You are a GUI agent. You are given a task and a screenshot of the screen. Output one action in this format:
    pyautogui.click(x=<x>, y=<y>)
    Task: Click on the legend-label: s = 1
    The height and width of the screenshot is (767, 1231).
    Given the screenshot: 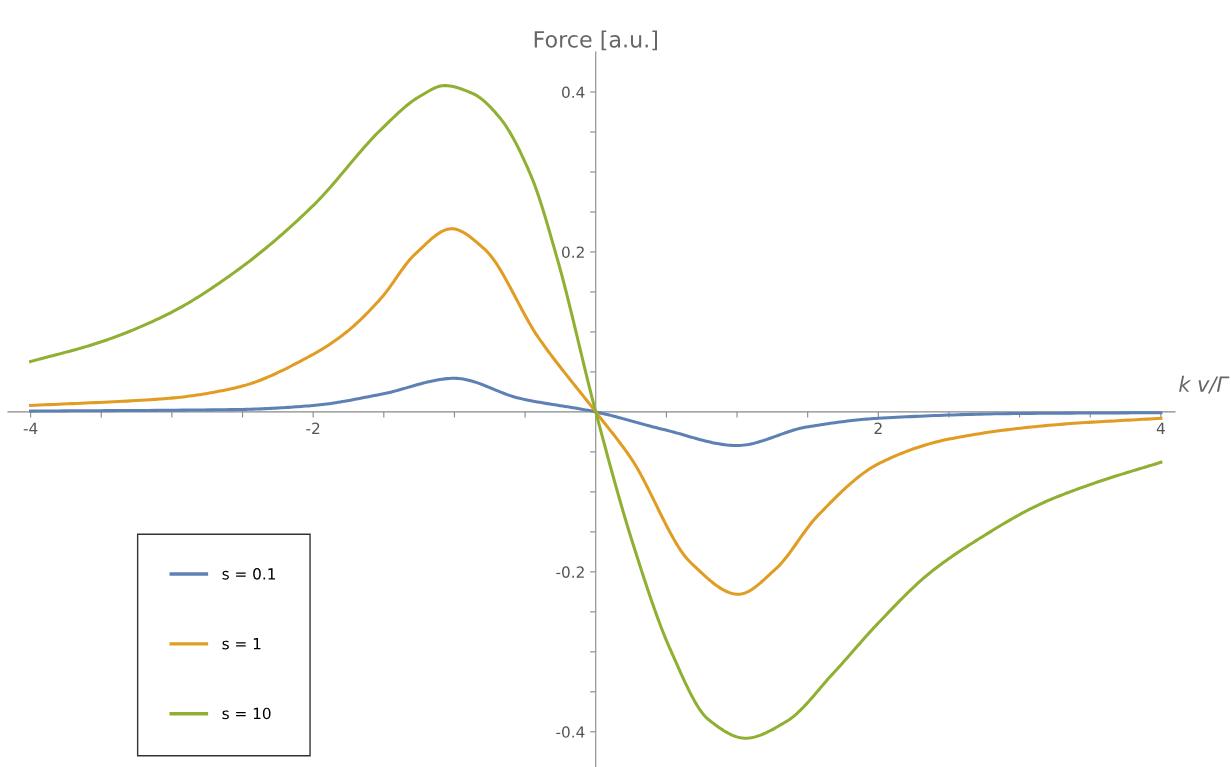 What is the action you would take?
    pyautogui.click(x=241, y=644)
    